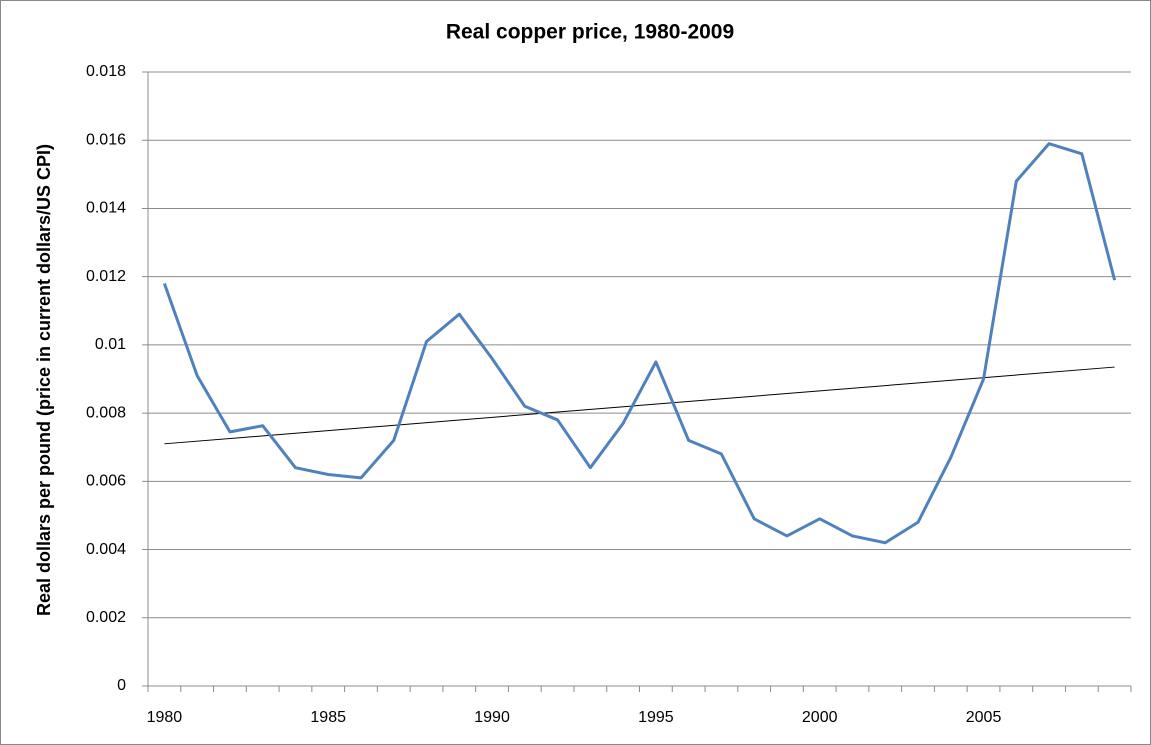 This screenshot has width=1151, height=745. Describe the element at coordinates (106, 412) in the screenshot. I see `y-tick-label: 0.008` at that location.